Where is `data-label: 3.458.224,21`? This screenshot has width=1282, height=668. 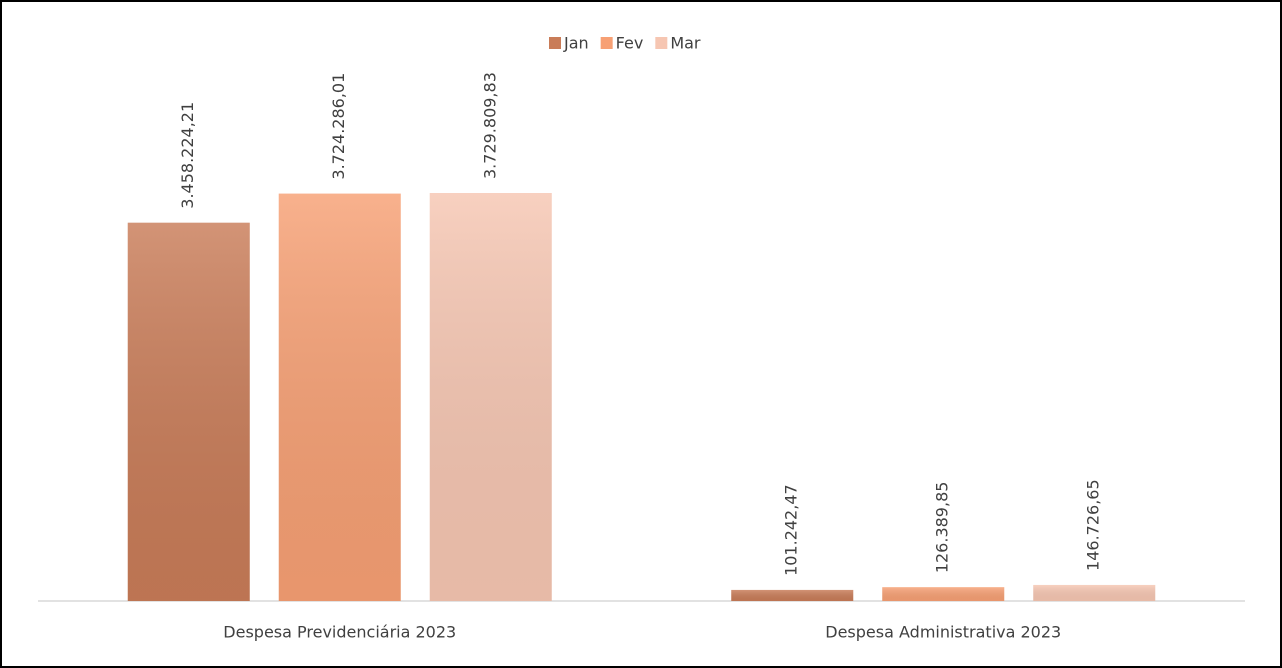
data-label: 3.458.224,21 is located at coordinates (187, 155).